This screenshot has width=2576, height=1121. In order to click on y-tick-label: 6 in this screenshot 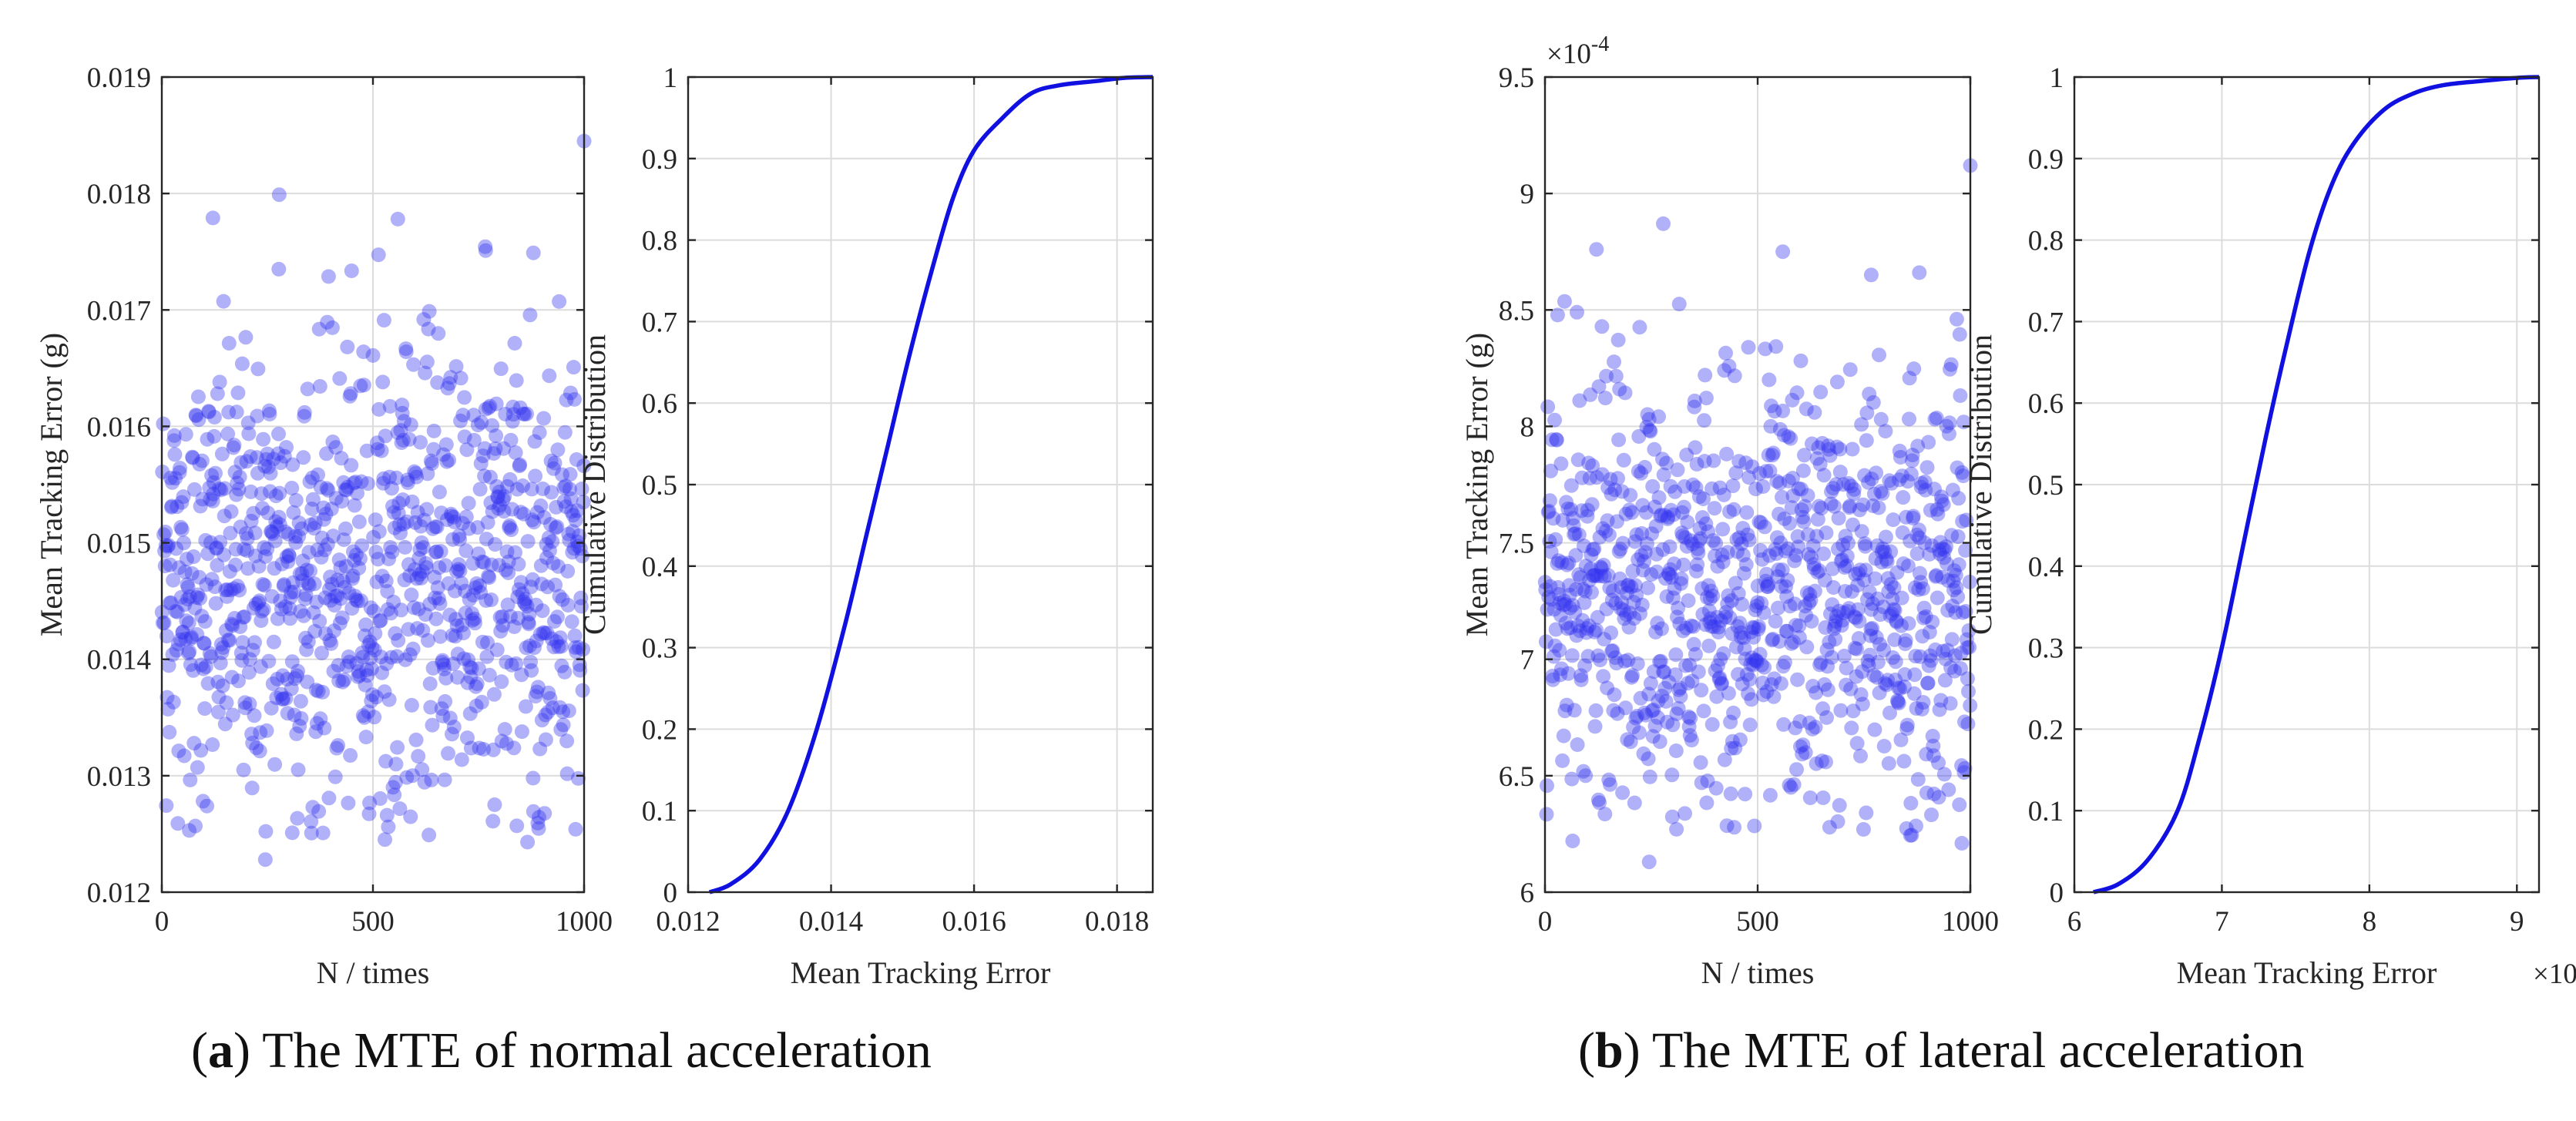, I will do `click(1527, 893)`.